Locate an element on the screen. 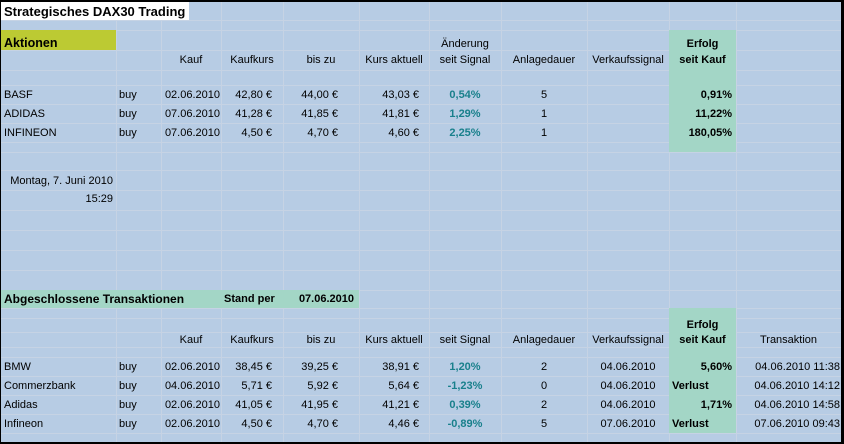 This screenshot has width=844, height=444. cell-bis-zu: 5,92 € is located at coordinates (322, 385).